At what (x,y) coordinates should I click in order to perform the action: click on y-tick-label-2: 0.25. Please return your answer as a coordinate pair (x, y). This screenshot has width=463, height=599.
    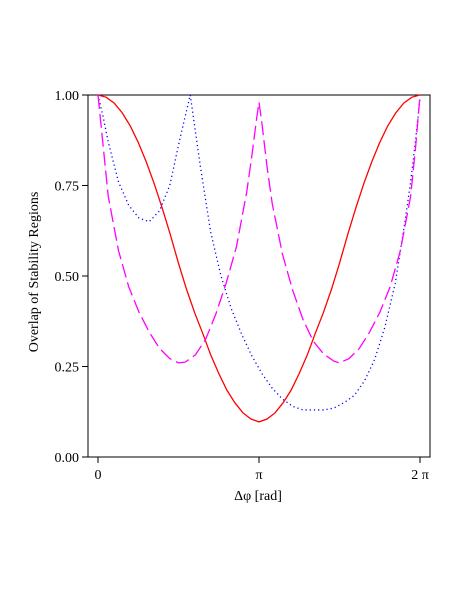
    Looking at the image, I should click on (67, 368).